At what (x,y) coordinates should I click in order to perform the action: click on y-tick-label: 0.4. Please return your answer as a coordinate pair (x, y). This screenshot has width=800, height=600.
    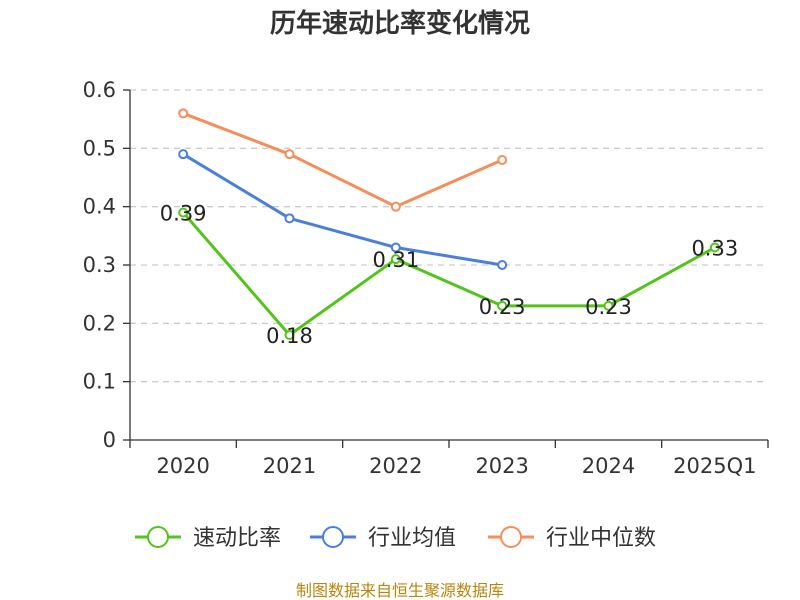
    Looking at the image, I should click on (99, 207).